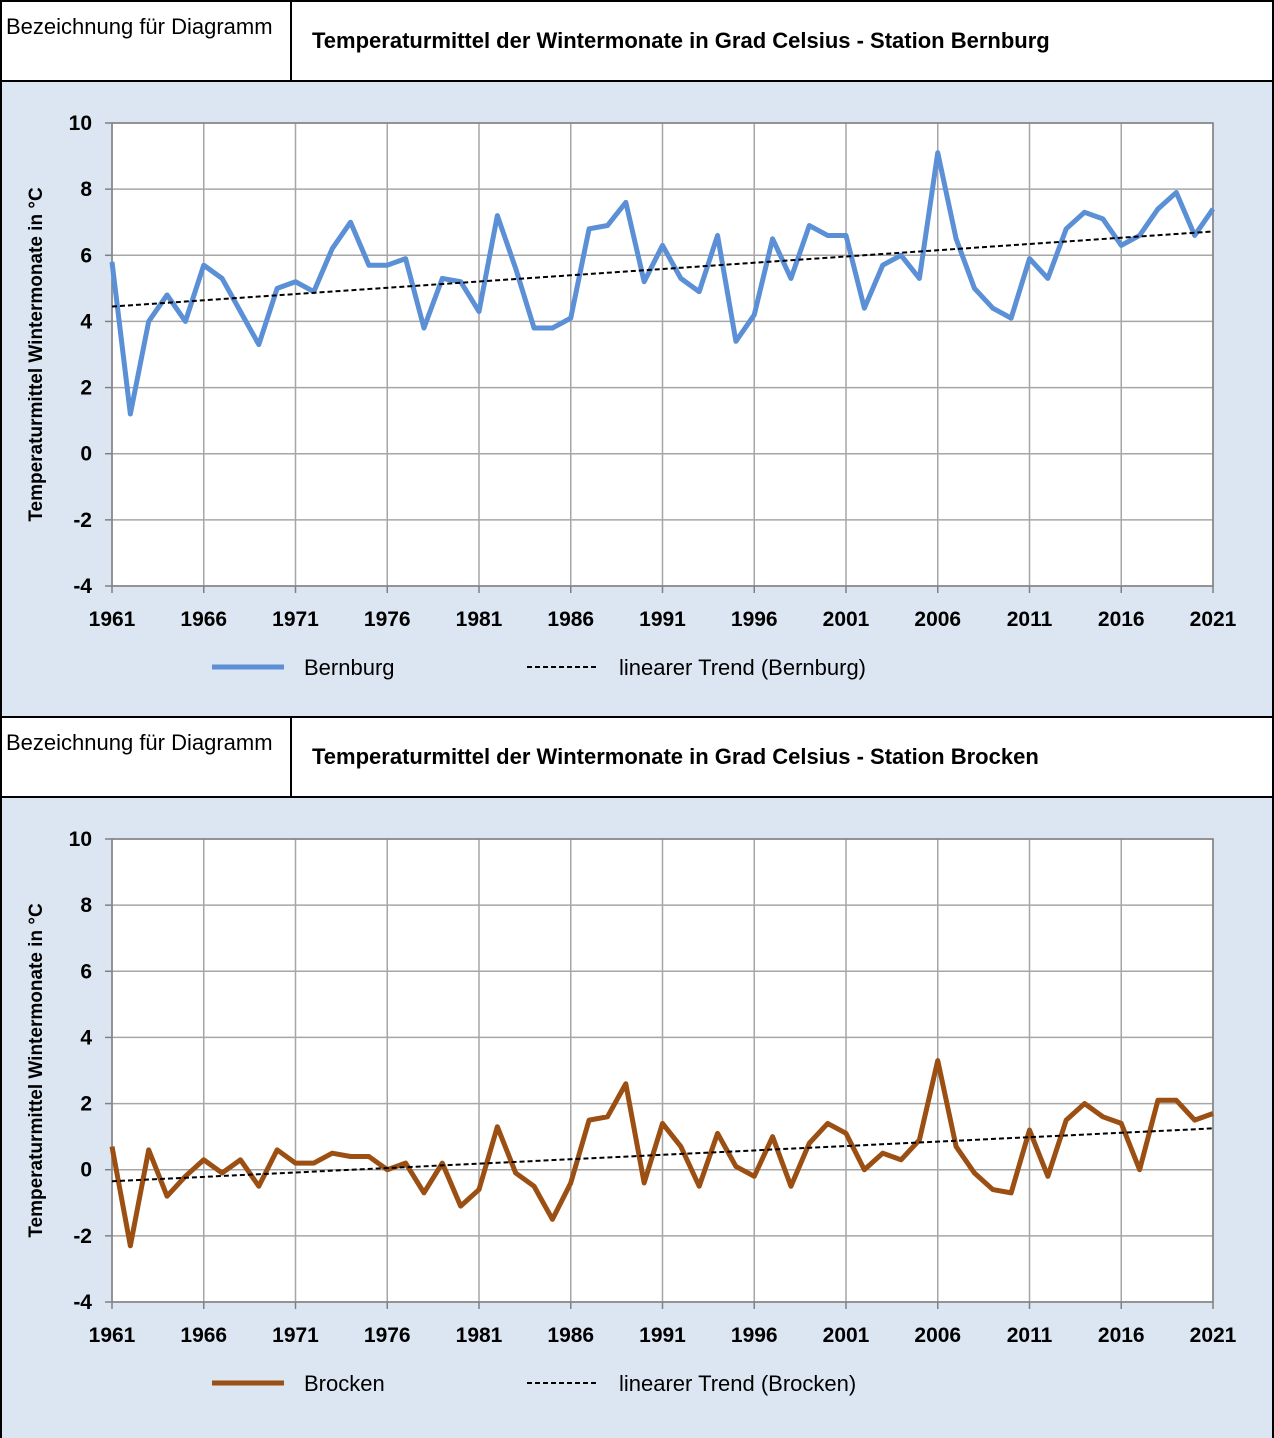  What do you see at coordinates (742, 667) in the screenshot?
I see `legend-label: linearer Trend (Bernburg)` at bounding box center [742, 667].